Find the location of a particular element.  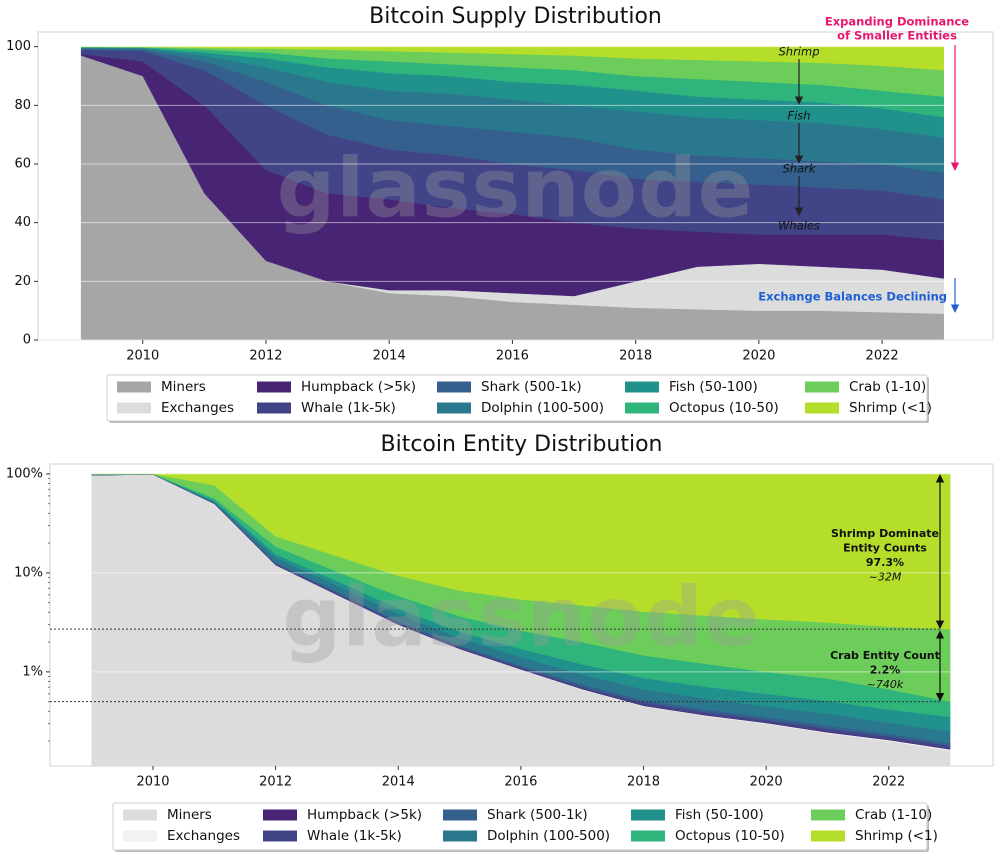

annotation: ~32M is located at coordinates (885, 577).